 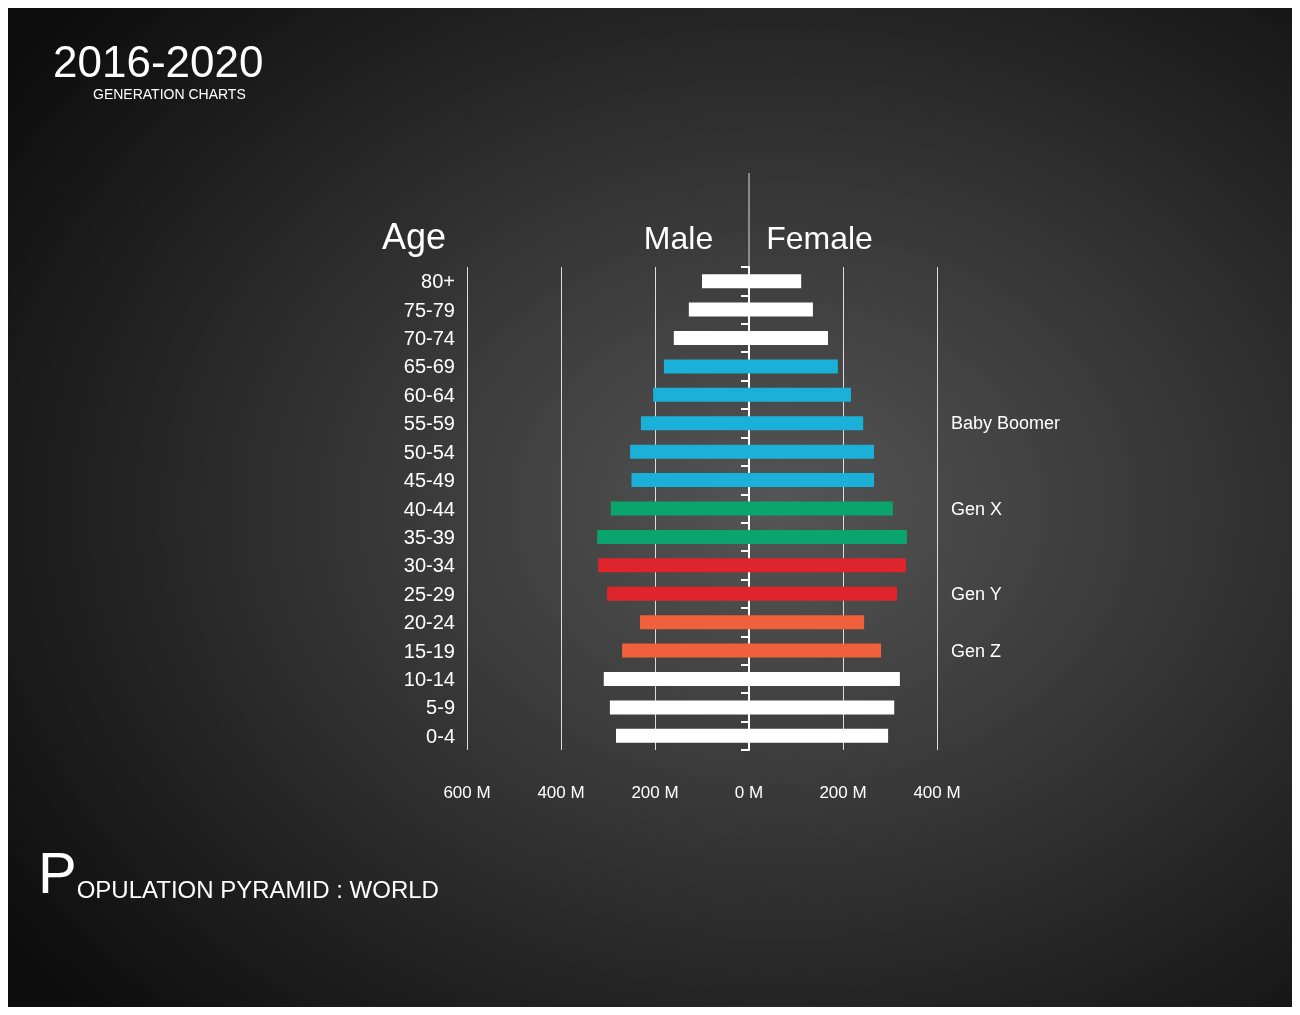 I want to click on text: GENERATION CHARTS, so click(x=169, y=94).